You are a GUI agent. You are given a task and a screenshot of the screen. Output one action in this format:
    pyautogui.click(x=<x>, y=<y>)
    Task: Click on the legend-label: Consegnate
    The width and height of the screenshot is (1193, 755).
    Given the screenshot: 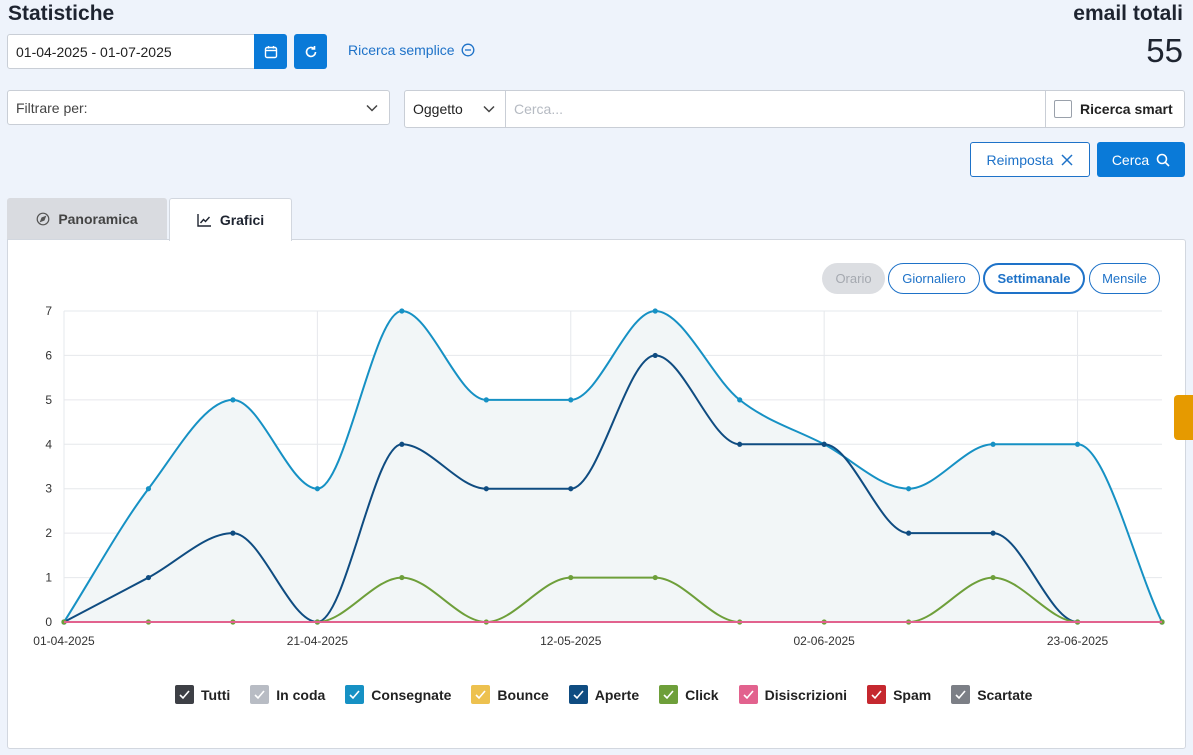 What is the action you would take?
    pyautogui.click(x=411, y=694)
    